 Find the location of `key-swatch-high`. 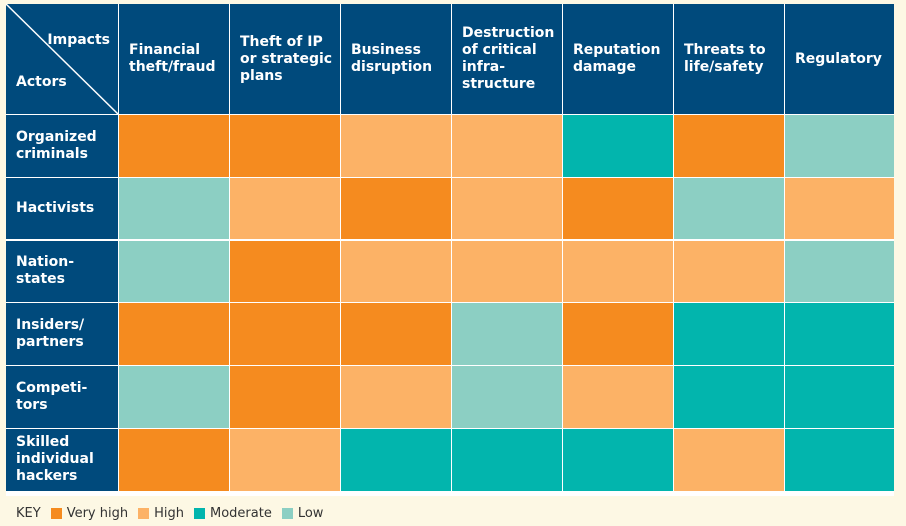

key-swatch-high is located at coordinates (144, 513).